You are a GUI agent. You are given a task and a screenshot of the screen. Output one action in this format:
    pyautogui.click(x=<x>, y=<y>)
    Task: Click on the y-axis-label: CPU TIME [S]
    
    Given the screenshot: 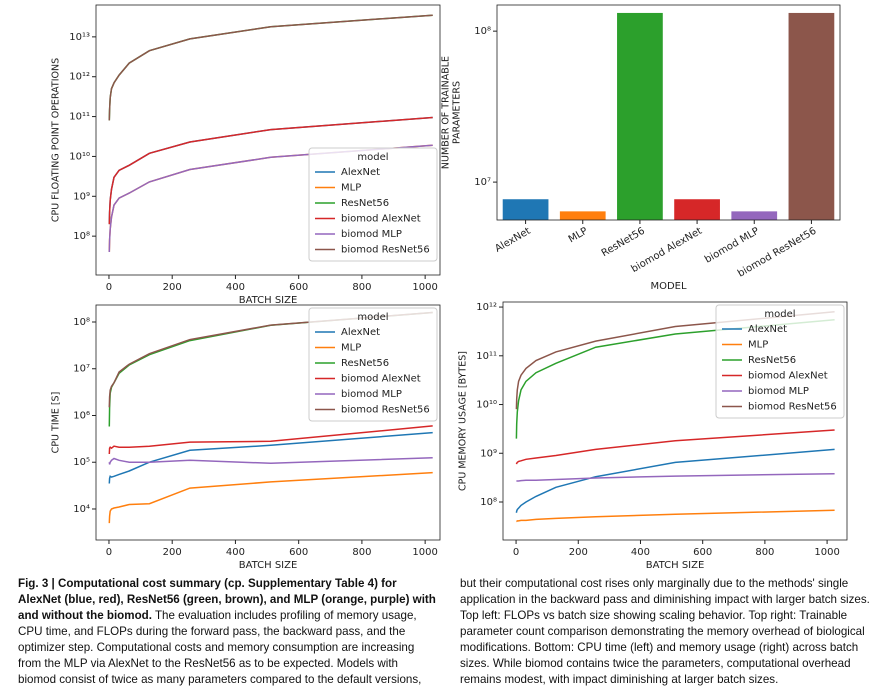 What is the action you would take?
    pyautogui.click(x=56, y=423)
    